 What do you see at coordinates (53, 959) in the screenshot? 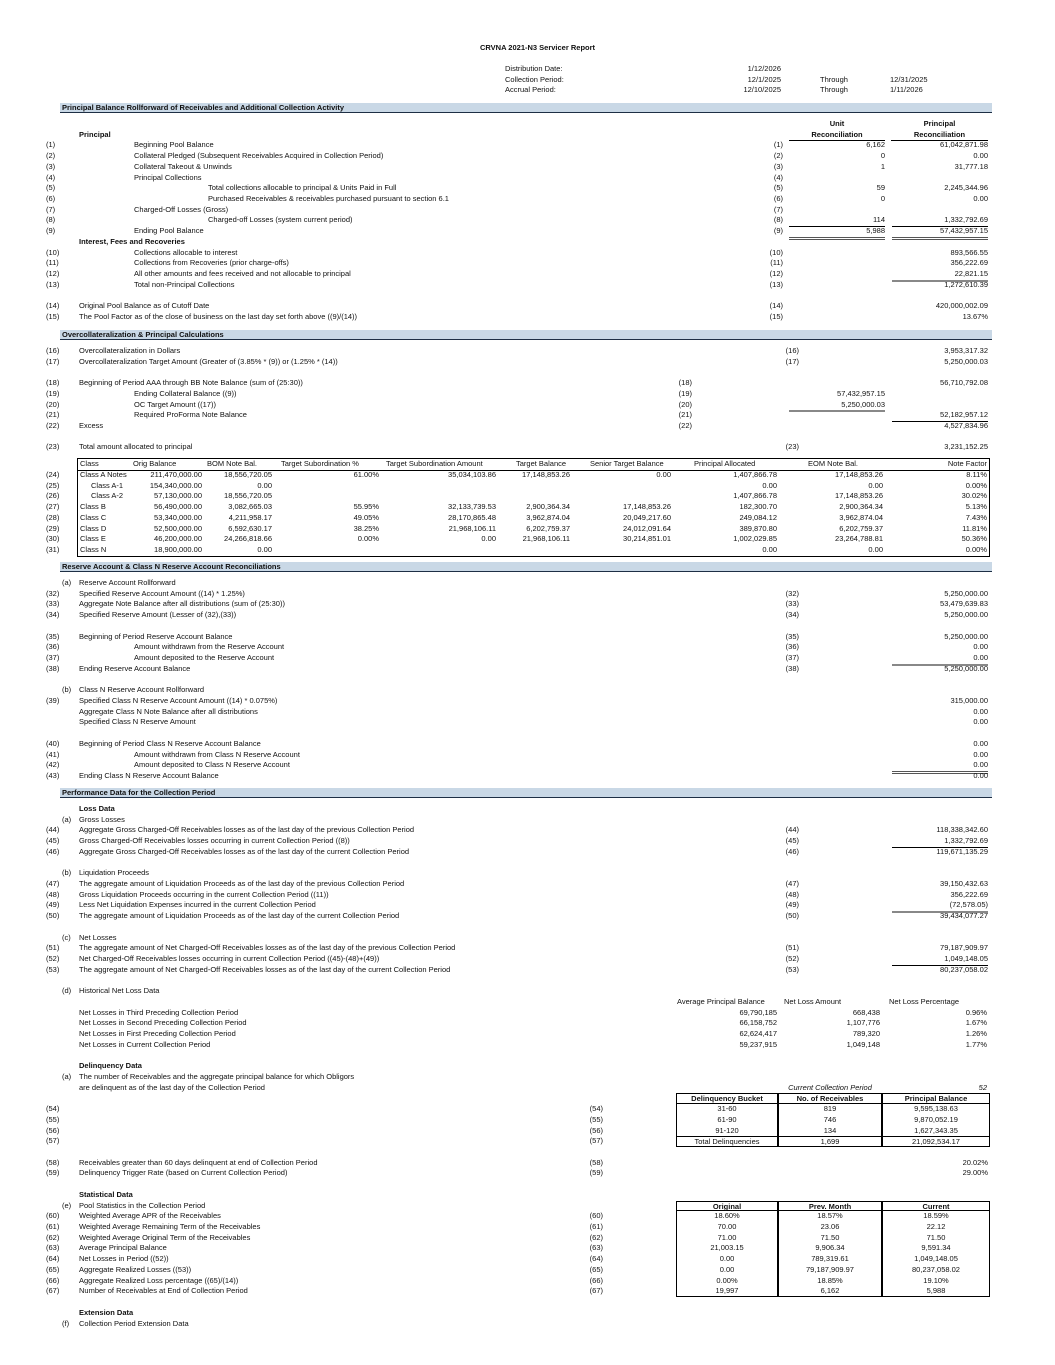
I see `line-number: (52)` at bounding box center [53, 959].